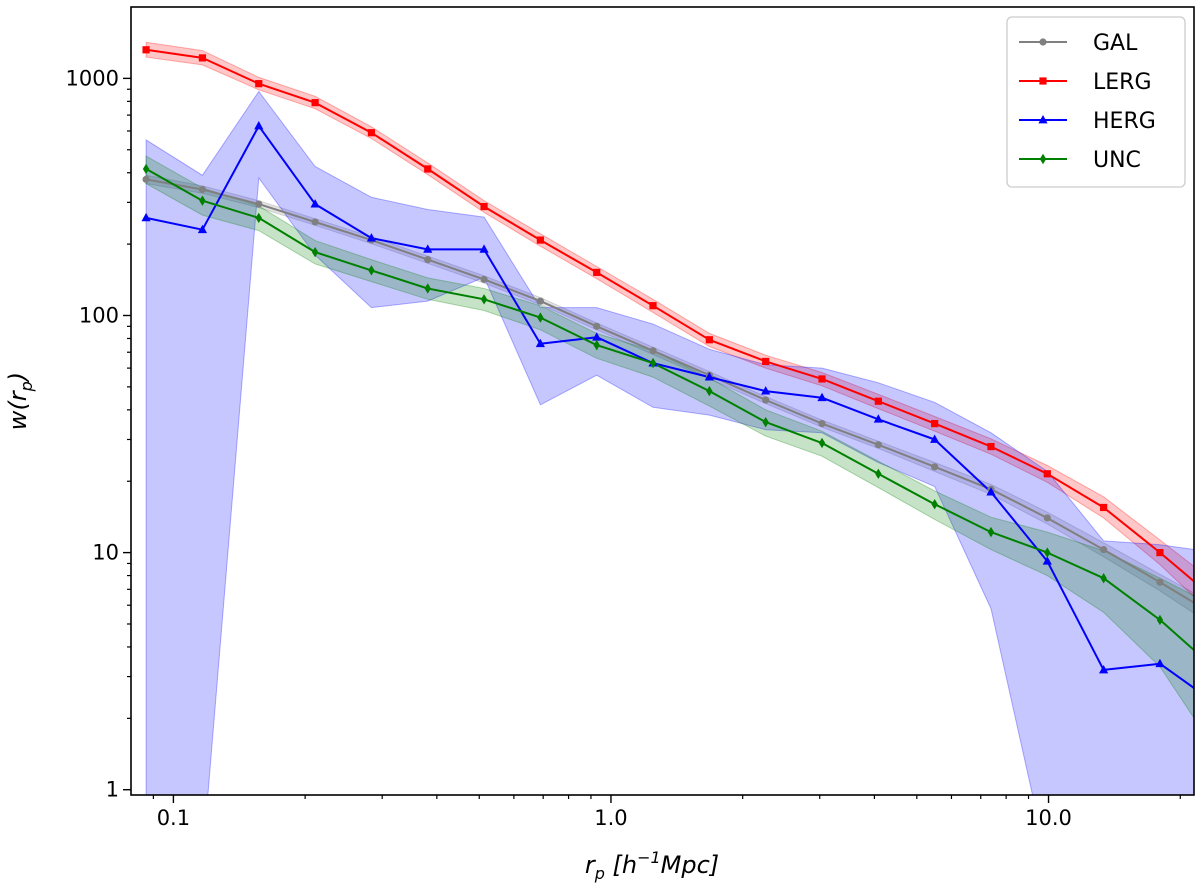  Describe the element at coordinates (99, 315) in the screenshot. I see `y-tick-label: 100` at that location.